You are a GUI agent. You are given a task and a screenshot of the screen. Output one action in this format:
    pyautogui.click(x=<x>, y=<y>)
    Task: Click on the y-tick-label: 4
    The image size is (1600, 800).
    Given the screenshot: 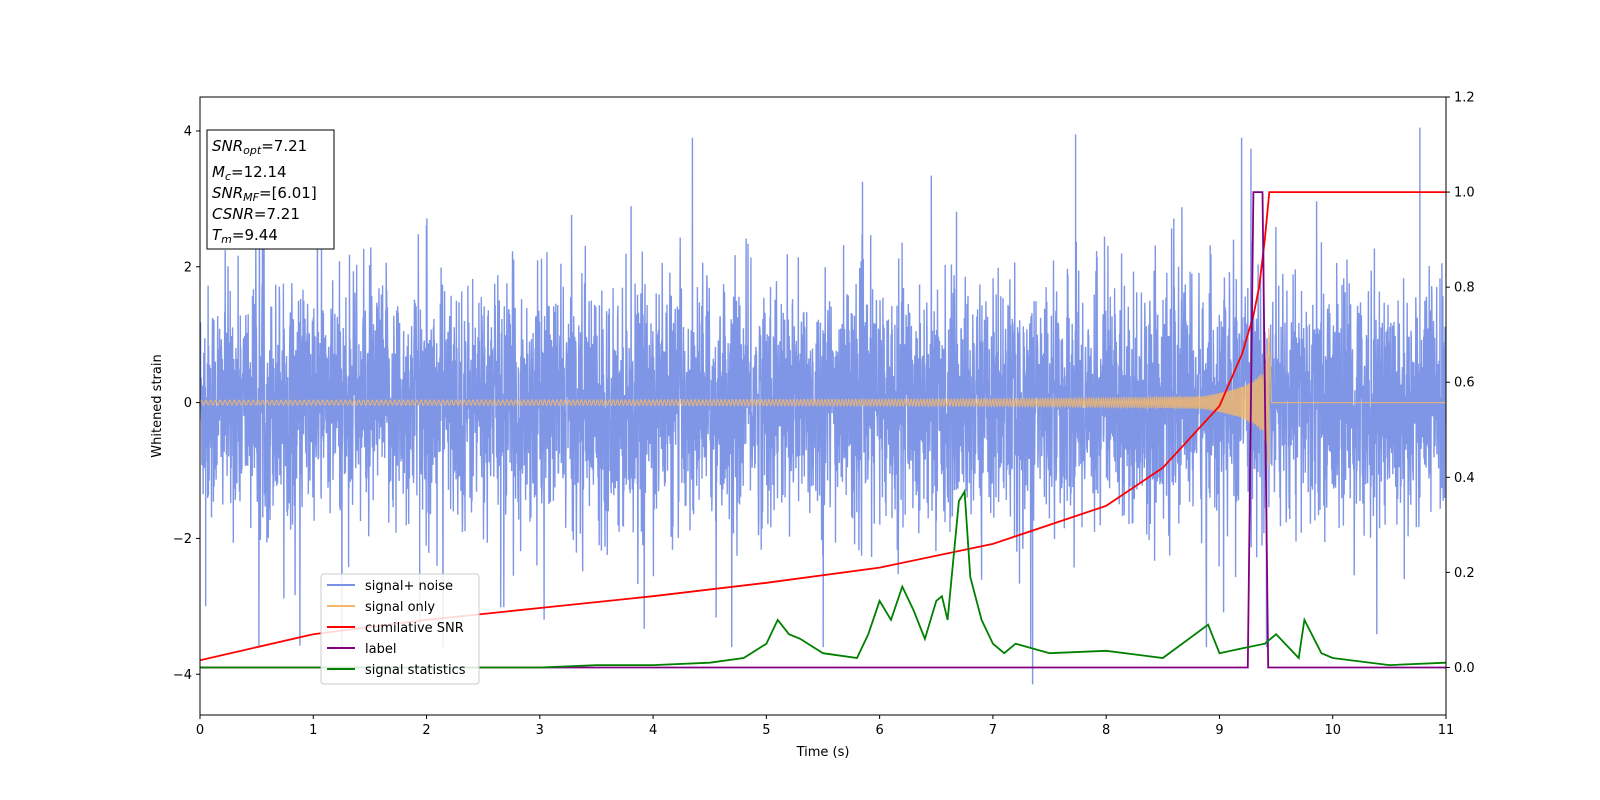 What is the action you would take?
    pyautogui.click(x=188, y=131)
    